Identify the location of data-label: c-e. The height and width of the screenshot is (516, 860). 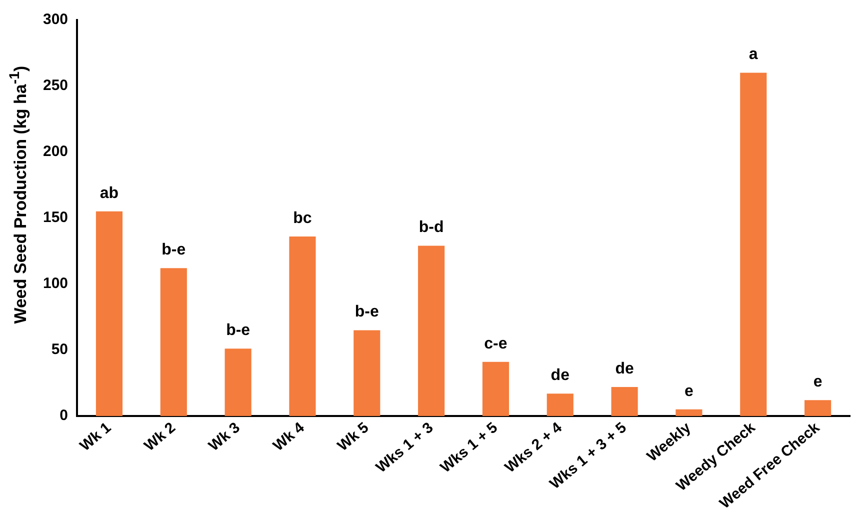
(496, 343).